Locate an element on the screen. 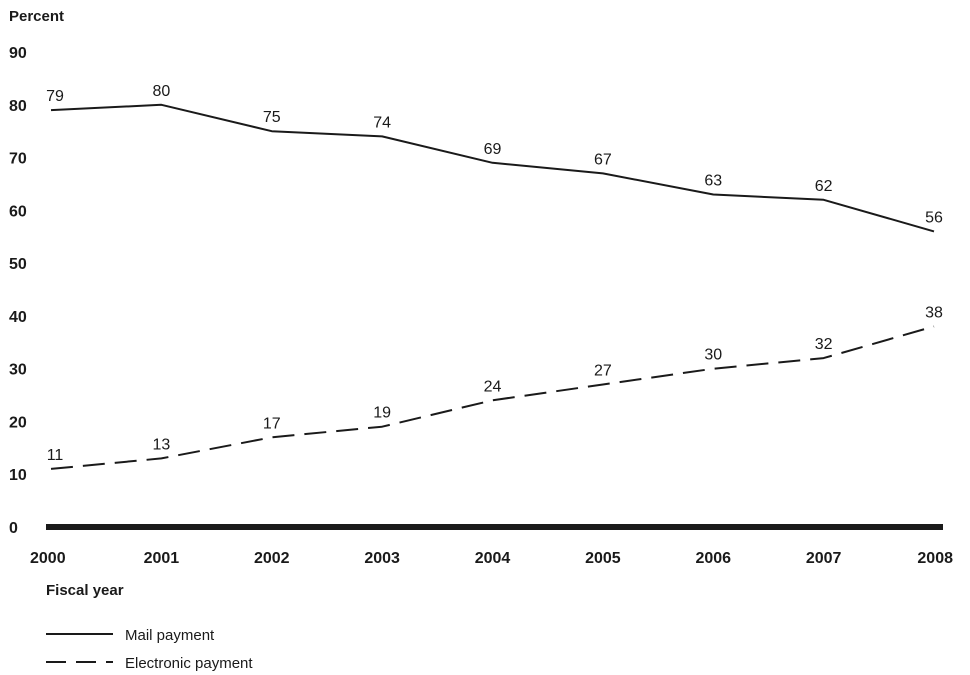  legend-item-mail-payment: Mail payment is located at coordinates (130, 635).